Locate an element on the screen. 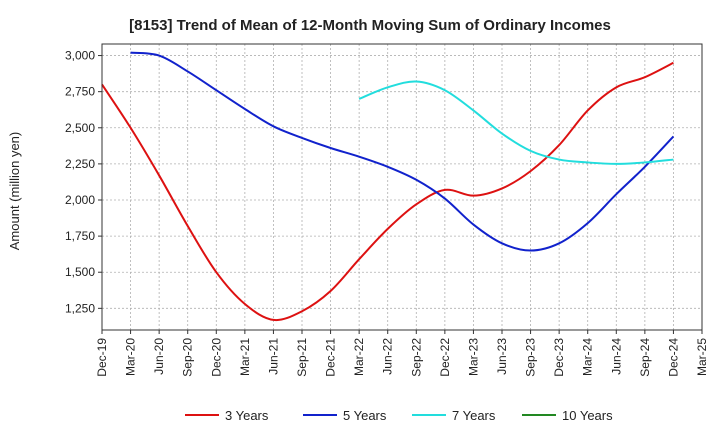  y-axis-label: Amount (million yen) is located at coordinates (14, 191).